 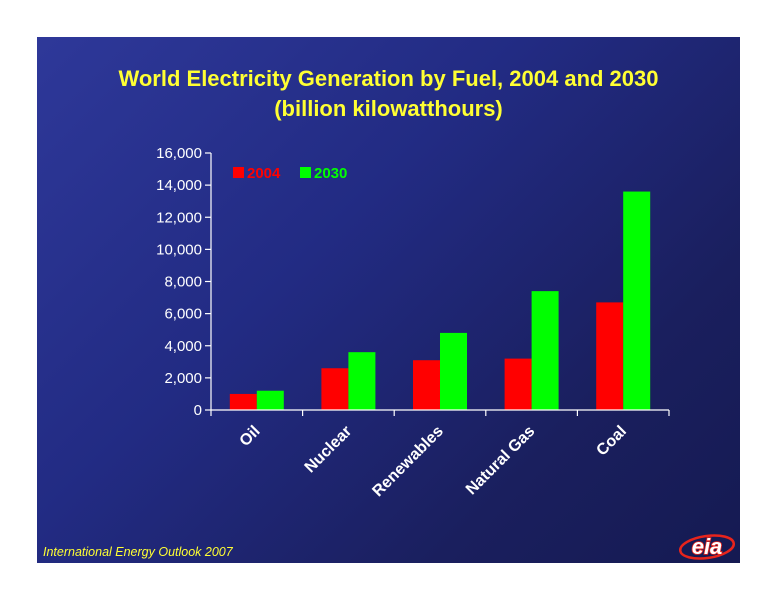 What do you see at coordinates (270, 400) in the screenshot?
I see `bar-oil-2030` at bounding box center [270, 400].